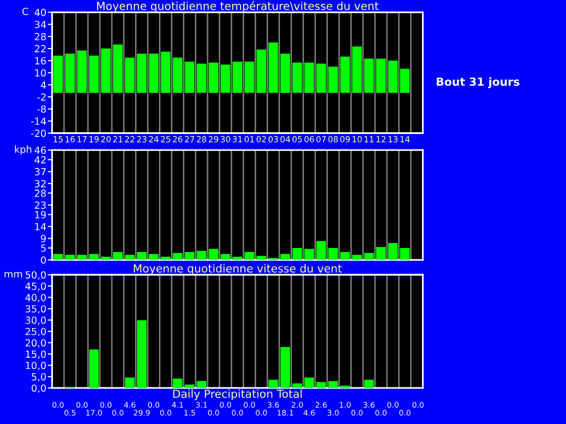 The image size is (566, 424). Describe the element at coordinates (237, 139) in the screenshot. I see `x-tick-label: 31` at that location.